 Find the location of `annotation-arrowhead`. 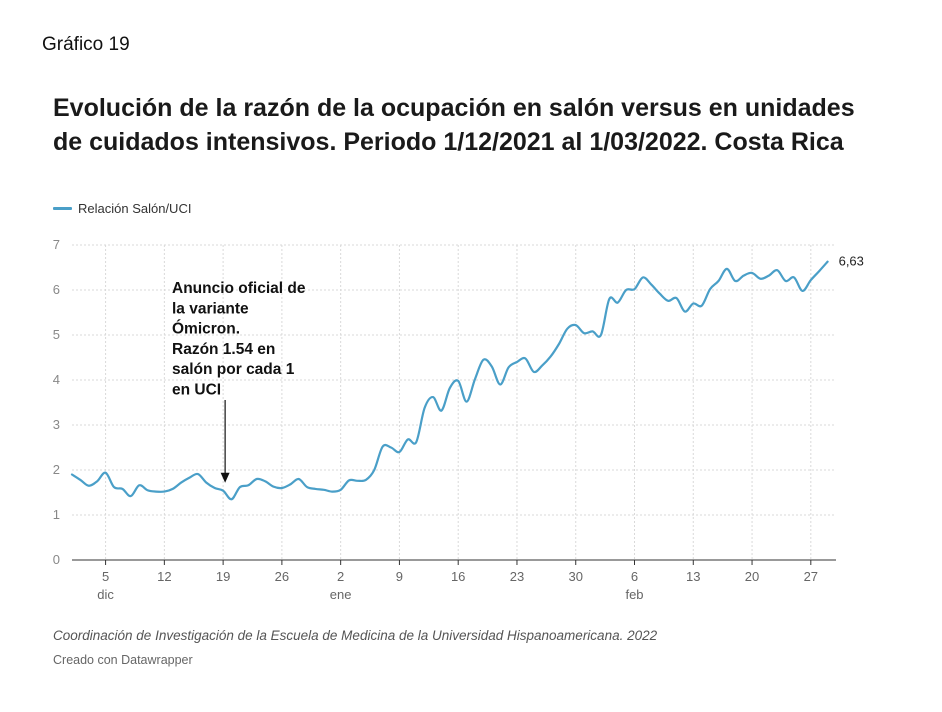

annotation-arrowhead is located at coordinates (225, 477).